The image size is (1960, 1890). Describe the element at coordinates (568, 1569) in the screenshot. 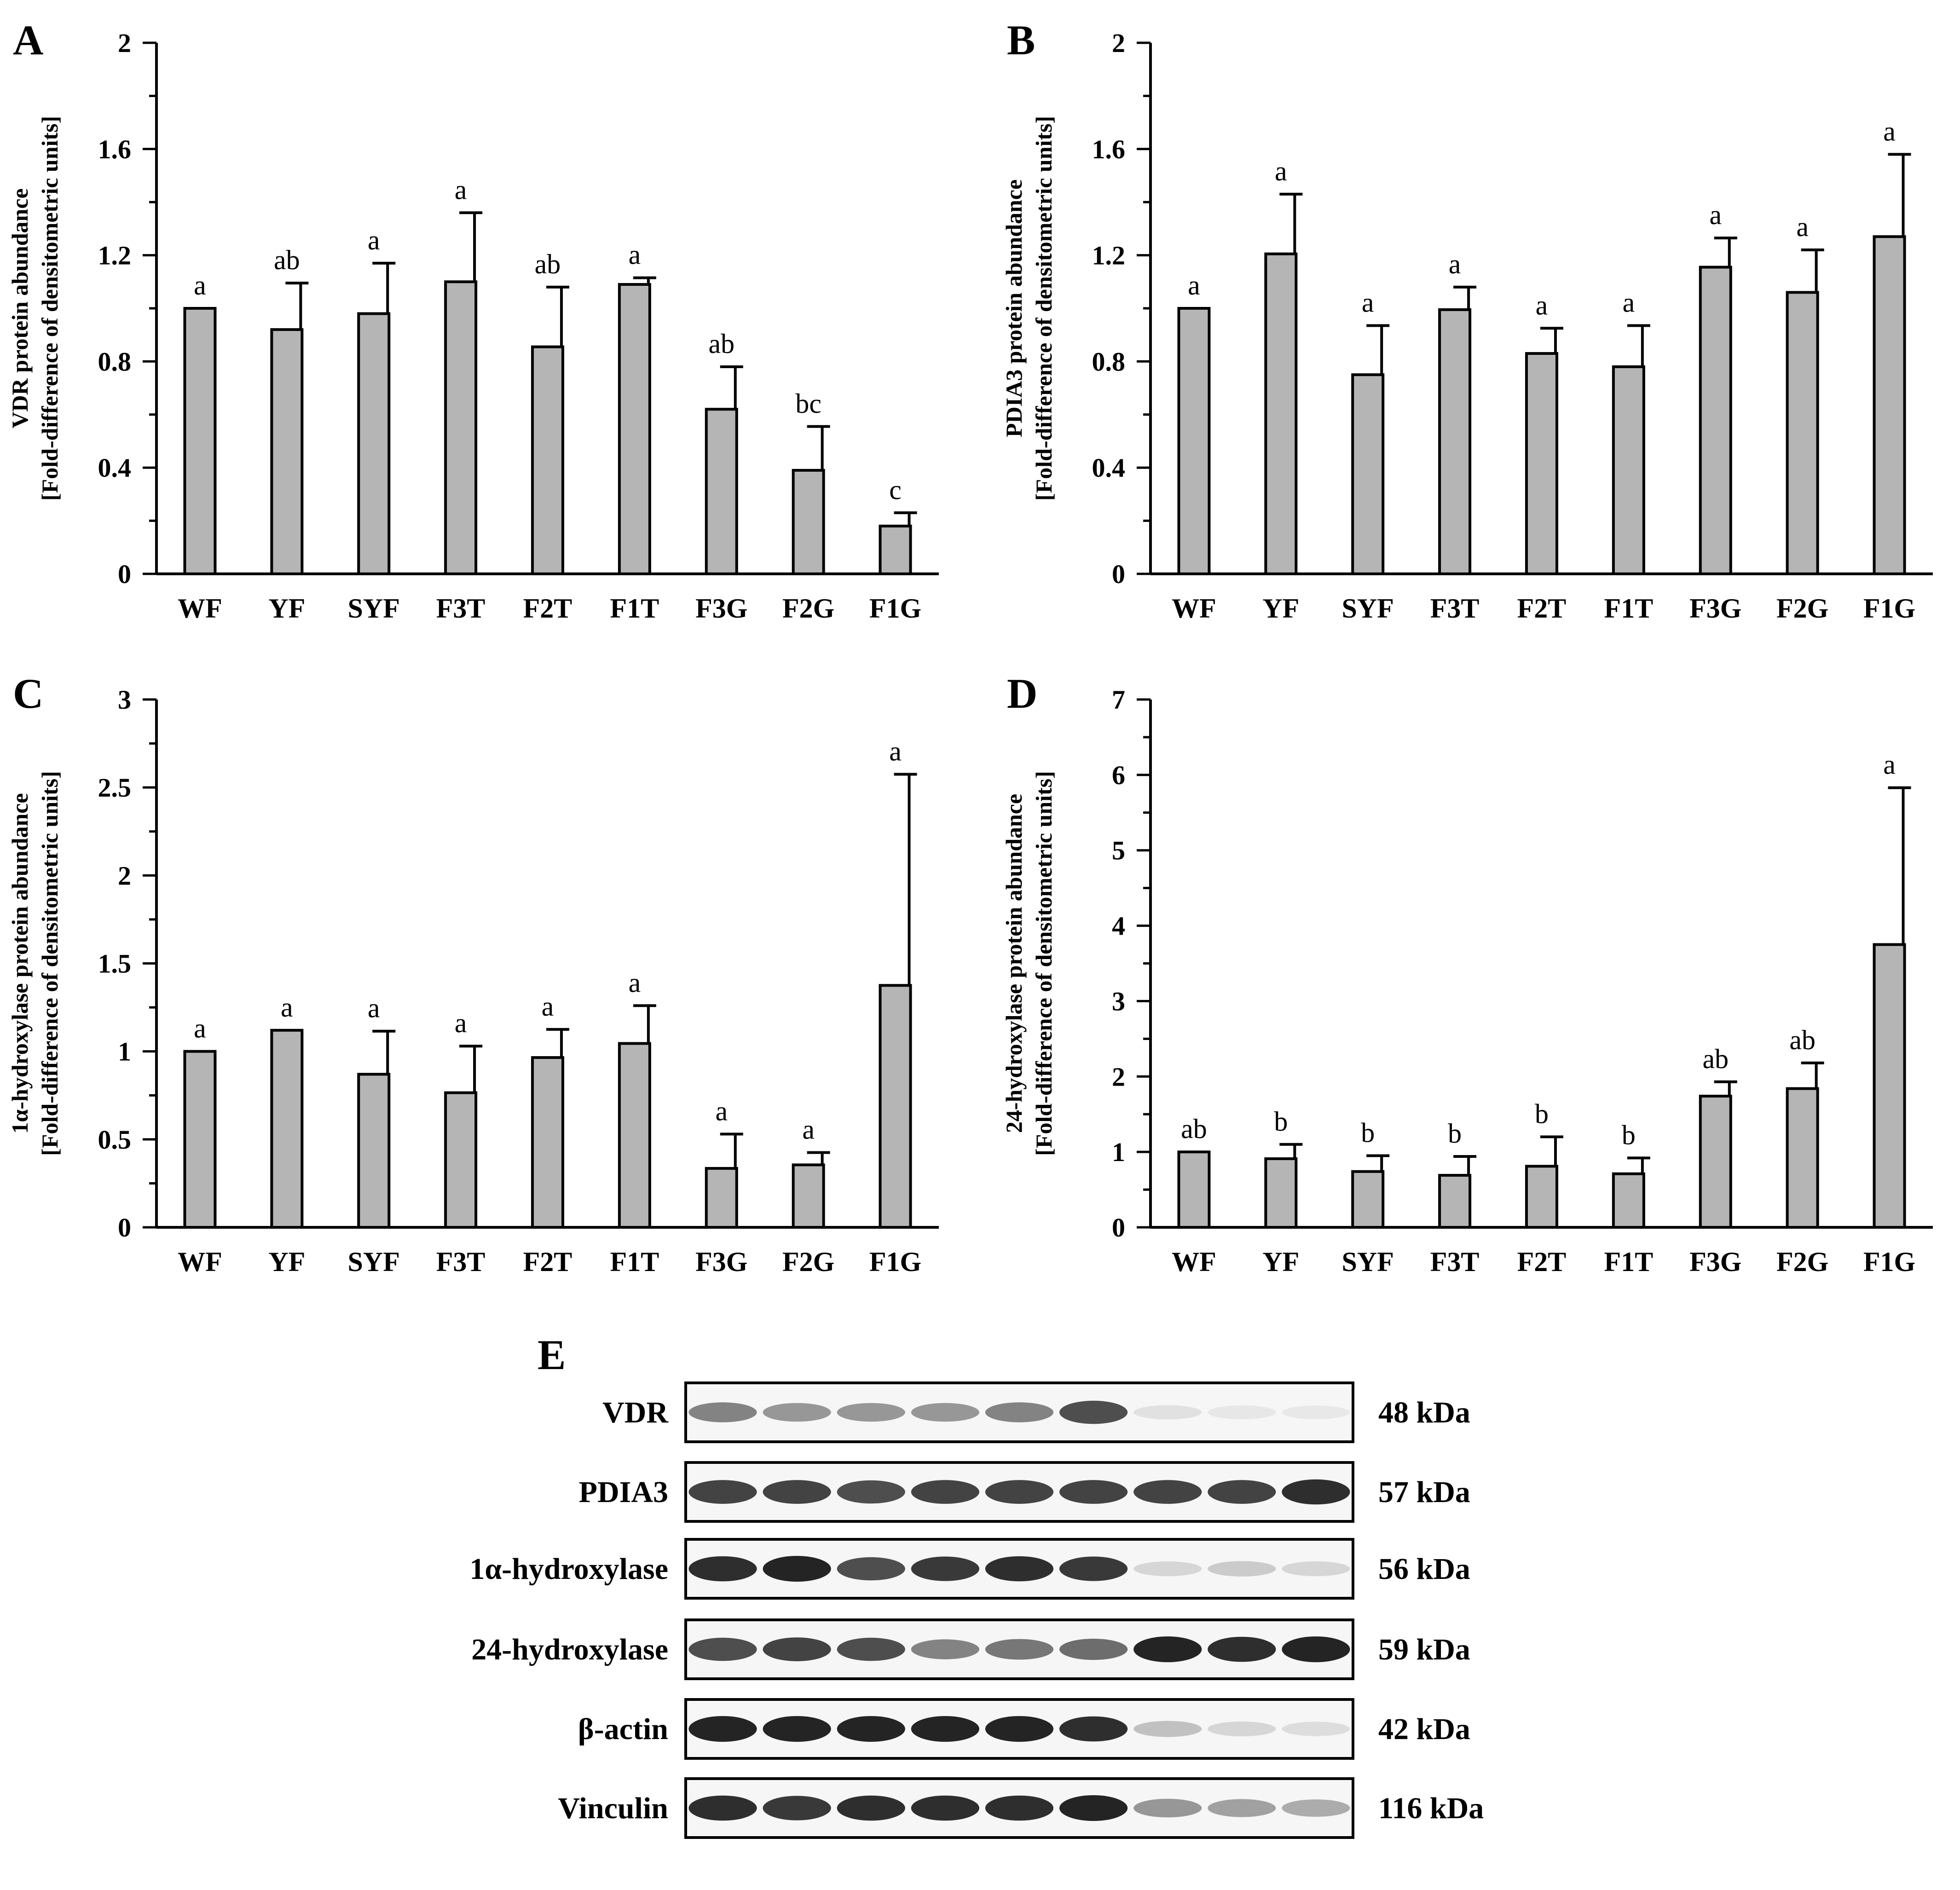

I see `blot-protein-label: 1α-hydroxylase` at that location.